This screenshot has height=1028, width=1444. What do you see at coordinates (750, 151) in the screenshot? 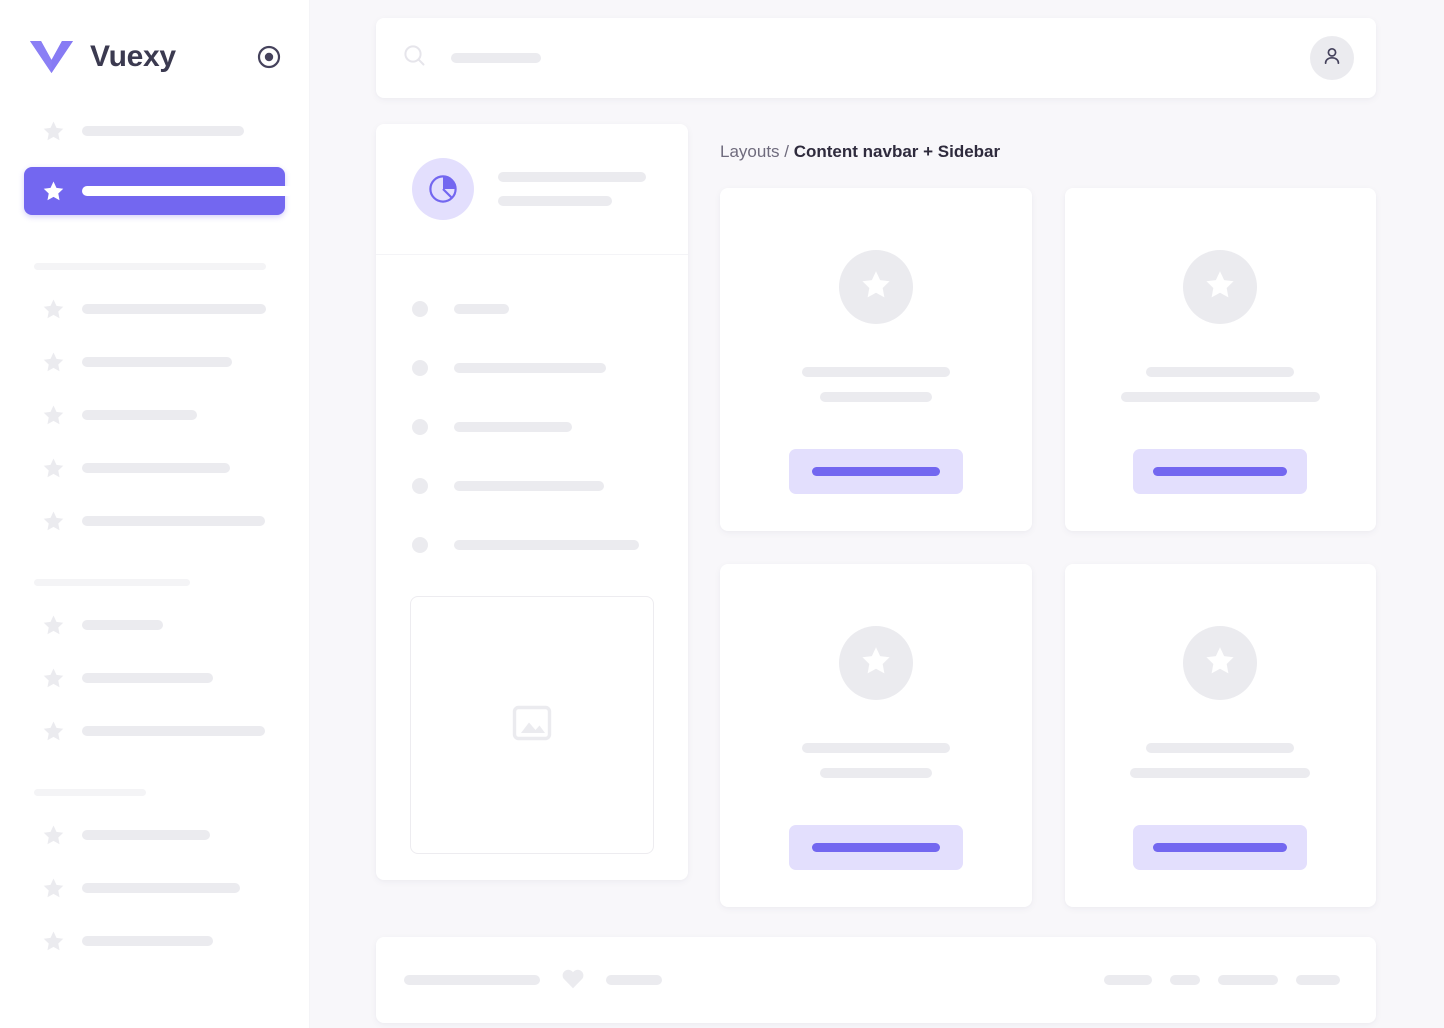
I see `breadcrumb-parent: Layouts` at bounding box center [750, 151].